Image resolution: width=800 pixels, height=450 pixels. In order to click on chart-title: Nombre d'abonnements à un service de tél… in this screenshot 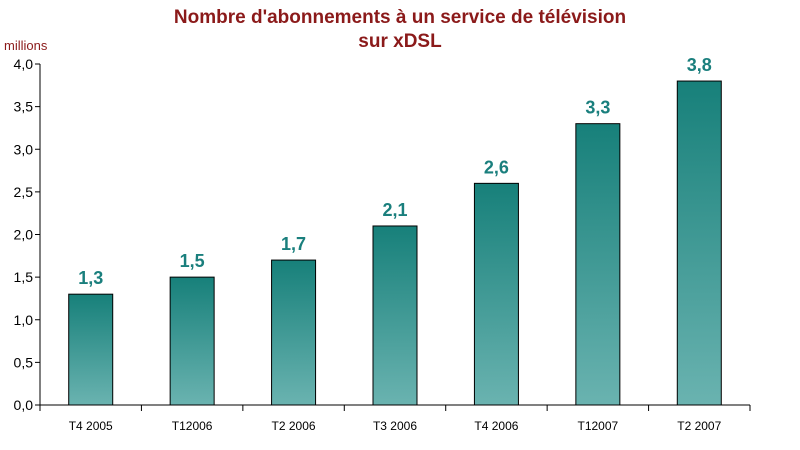, I will do `click(400, 30)`.